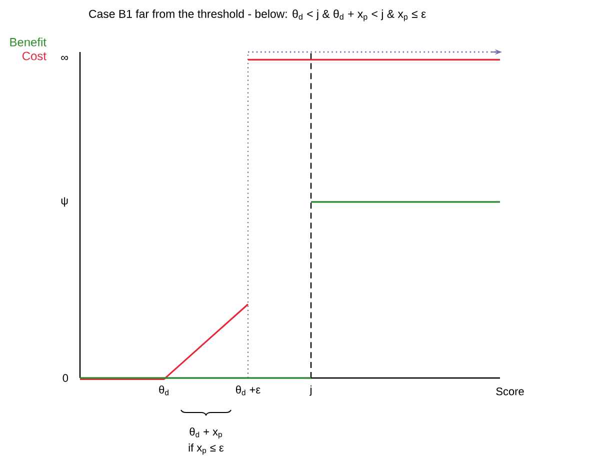 This screenshot has height=468, width=602. What do you see at coordinates (64, 202) in the screenshot?
I see `text: ψ` at bounding box center [64, 202].